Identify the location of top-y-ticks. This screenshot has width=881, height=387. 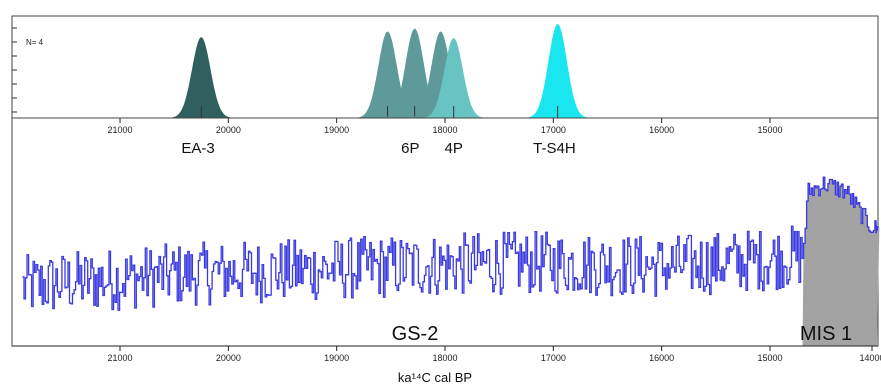
(14, 70).